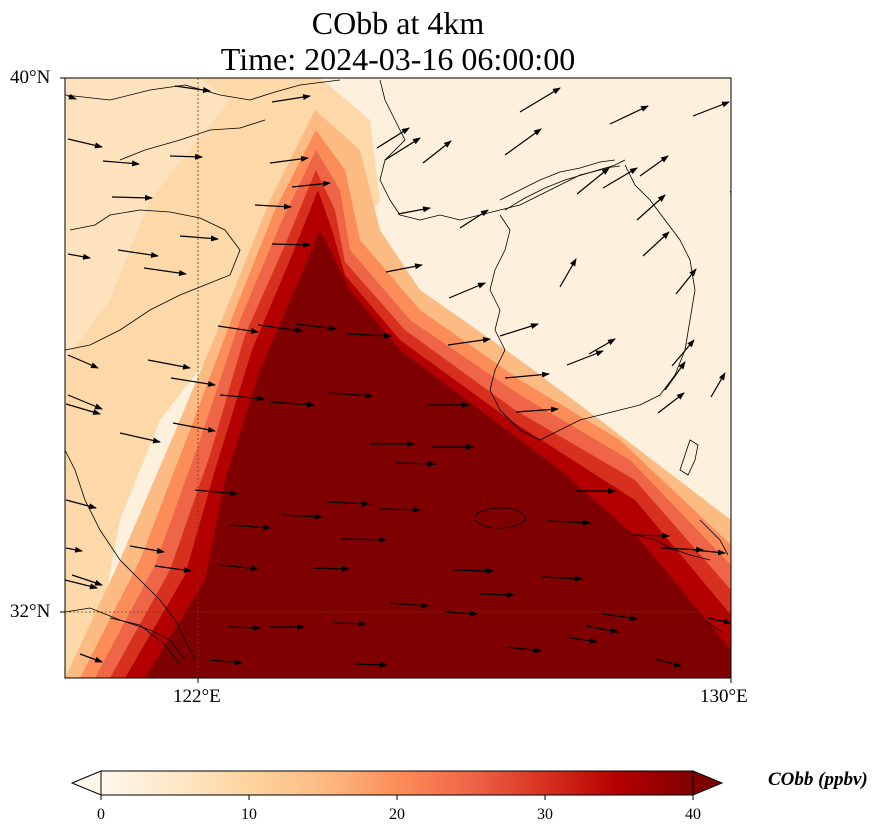  I want to click on colorbar-extend-low, so click(86, 783).